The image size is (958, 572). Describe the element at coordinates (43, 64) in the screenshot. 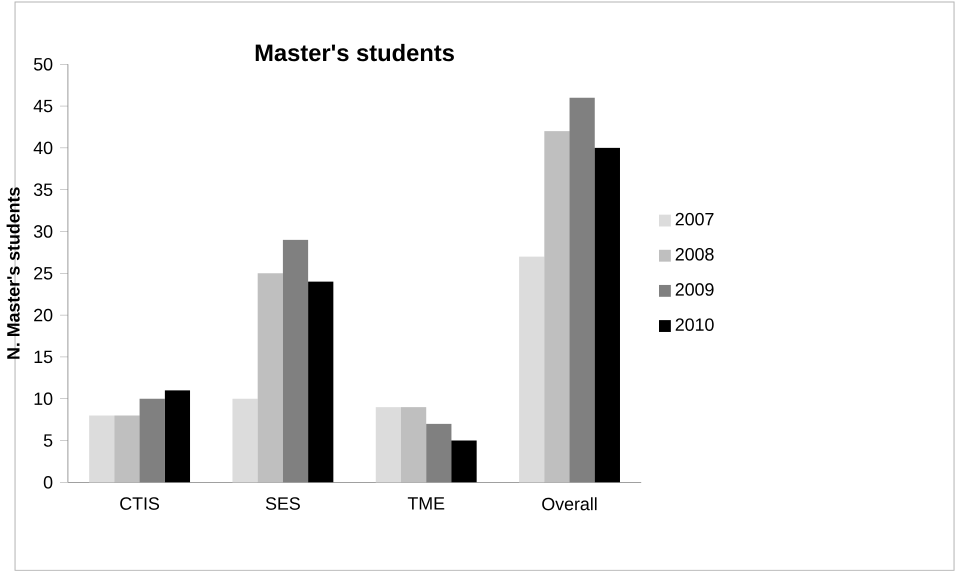

I see `y-tick-label: 50` at that location.